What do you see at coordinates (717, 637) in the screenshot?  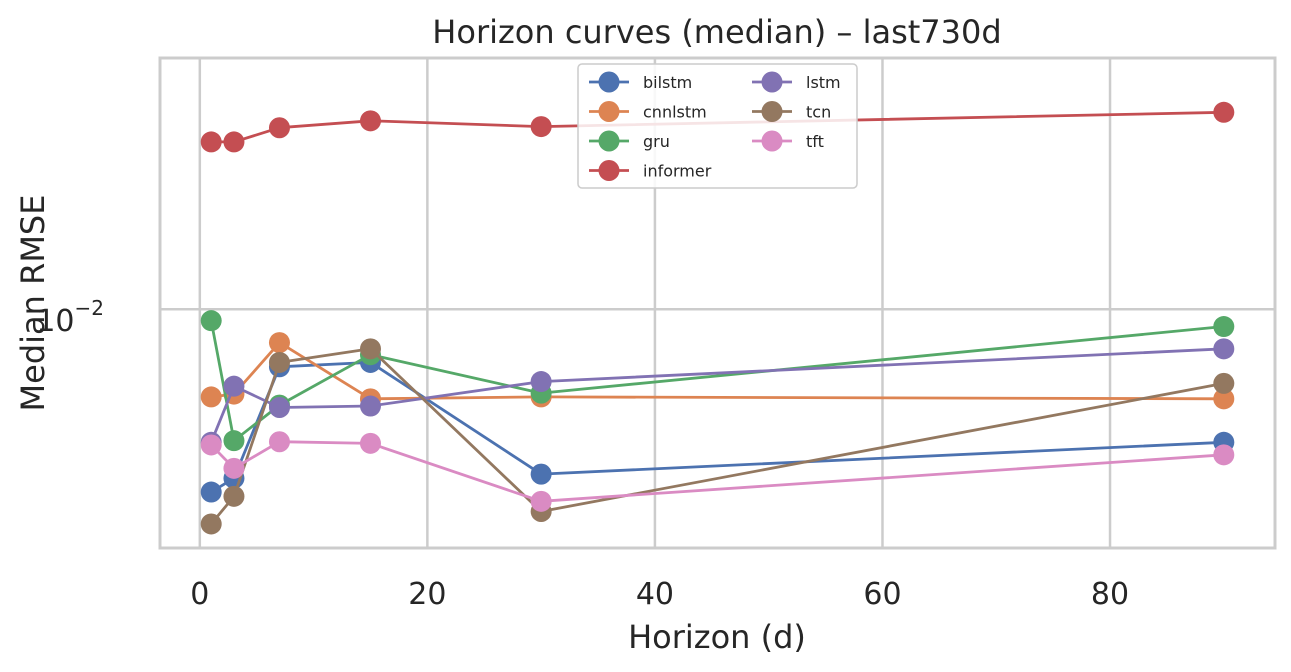 I see `x-axis-label: Horizon (d)` at bounding box center [717, 637].